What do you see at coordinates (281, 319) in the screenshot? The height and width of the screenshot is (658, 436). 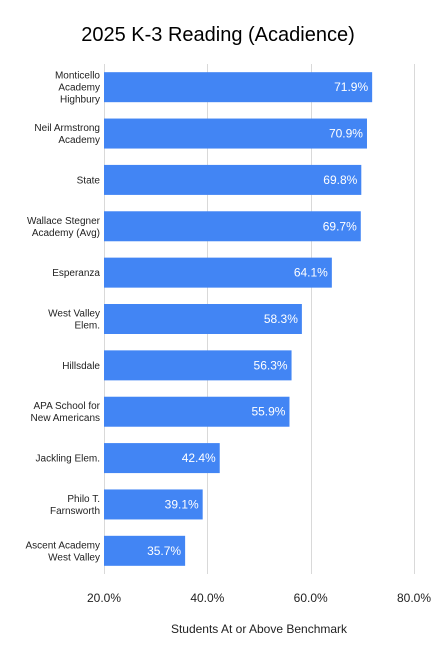 I see `data-label: 58.3%` at bounding box center [281, 319].